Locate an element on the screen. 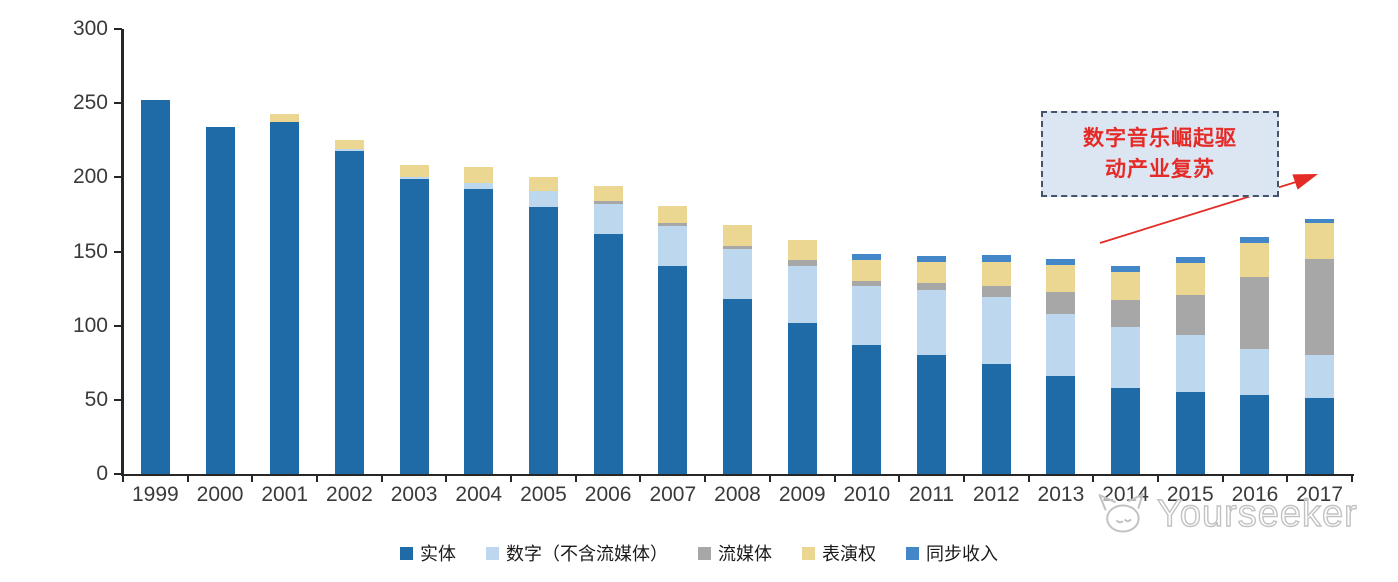  x-axis-label: 2016 is located at coordinates (1255, 494).